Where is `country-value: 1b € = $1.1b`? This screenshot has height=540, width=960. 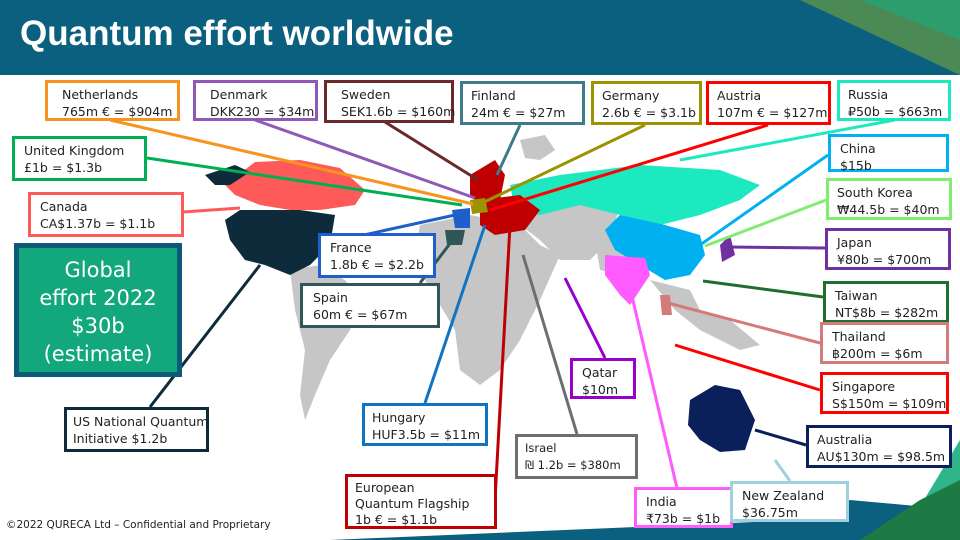
country-value: 1b € = $1.1b is located at coordinates (396, 519).